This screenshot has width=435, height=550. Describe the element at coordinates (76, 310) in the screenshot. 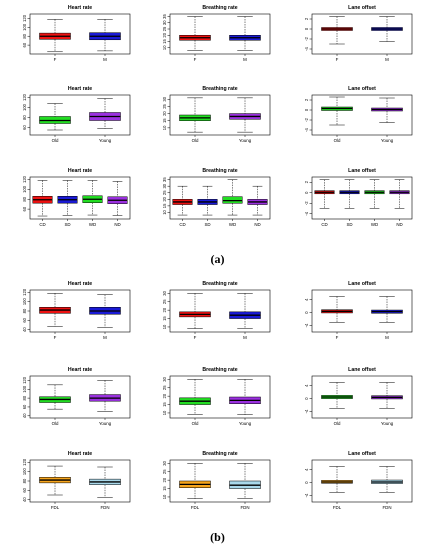

I see `boxplot-b1: Heart rate 40 60 80 100 120 F M` at that location.